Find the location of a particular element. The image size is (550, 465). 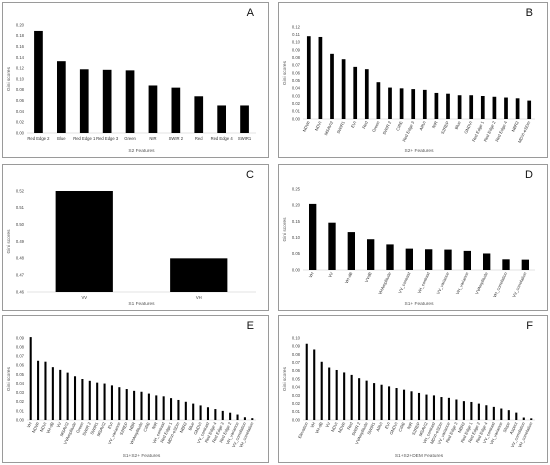

x-category-label: S2REP is located at coordinates (416, 428).